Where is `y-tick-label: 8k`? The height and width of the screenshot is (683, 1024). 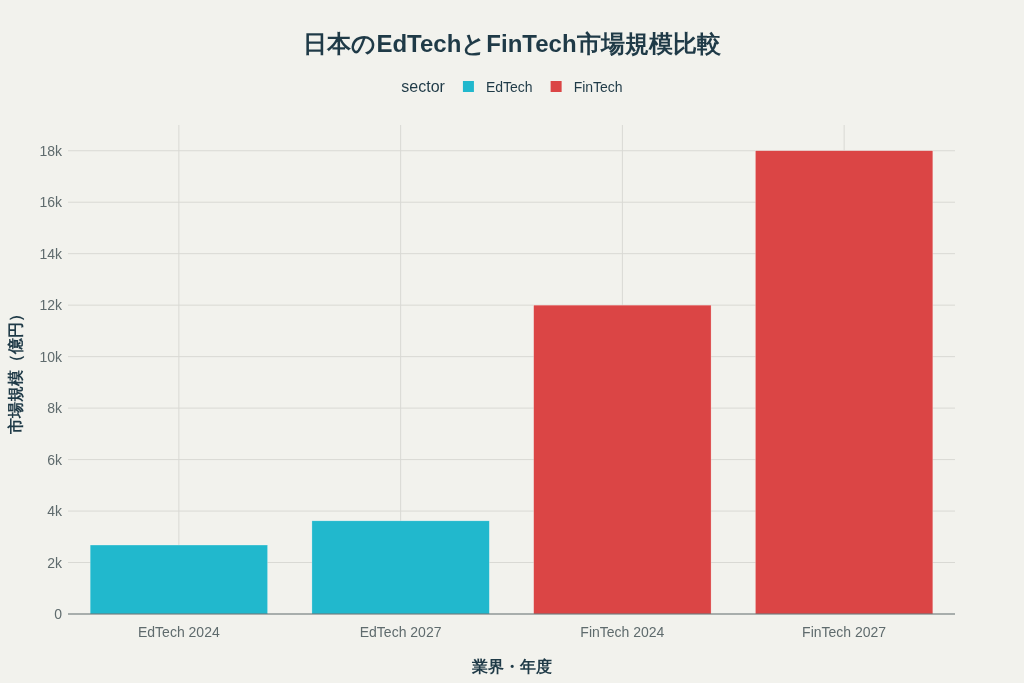
y-tick-label: 8k is located at coordinates (55, 408).